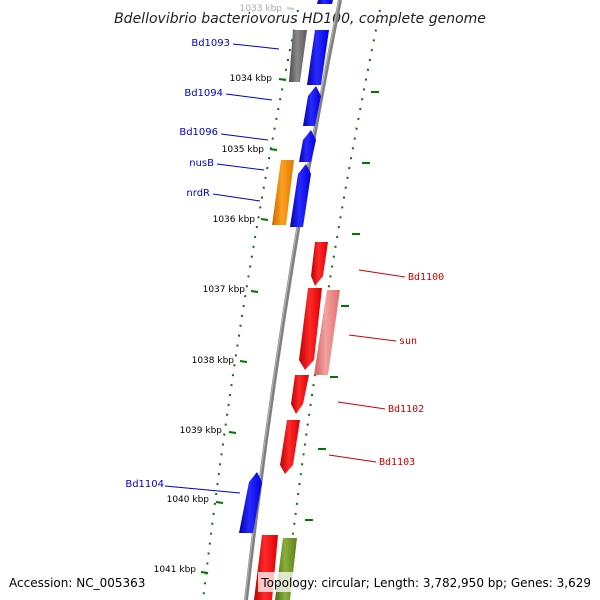 This screenshot has width=600, height=600. What do you see at coordinates (175, 570) in the screenshot?
I see `tick-label: 1041 kbp` at bounding box center [175, 570].